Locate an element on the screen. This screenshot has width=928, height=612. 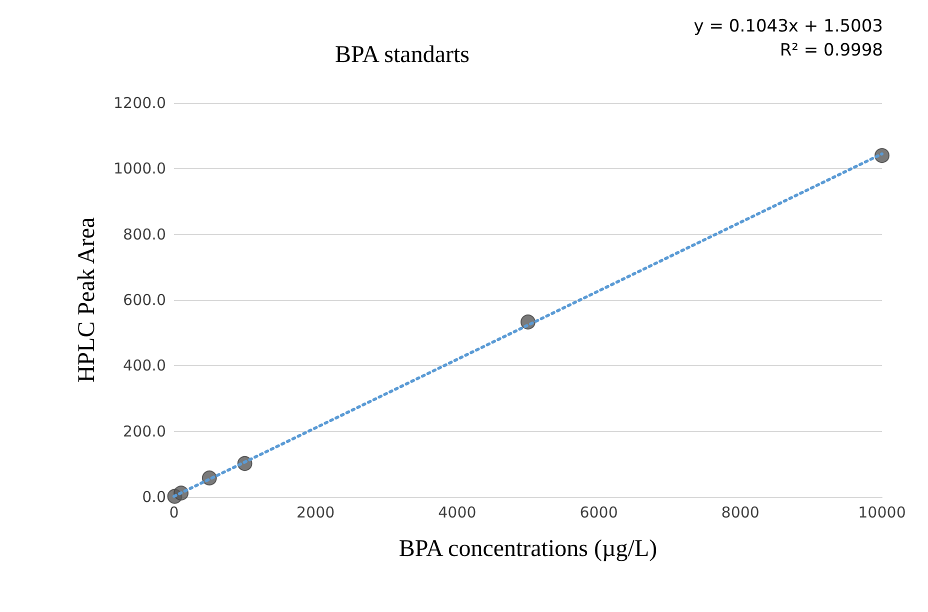
text: R² = 0.9998 is located at coordinates (831, 50).